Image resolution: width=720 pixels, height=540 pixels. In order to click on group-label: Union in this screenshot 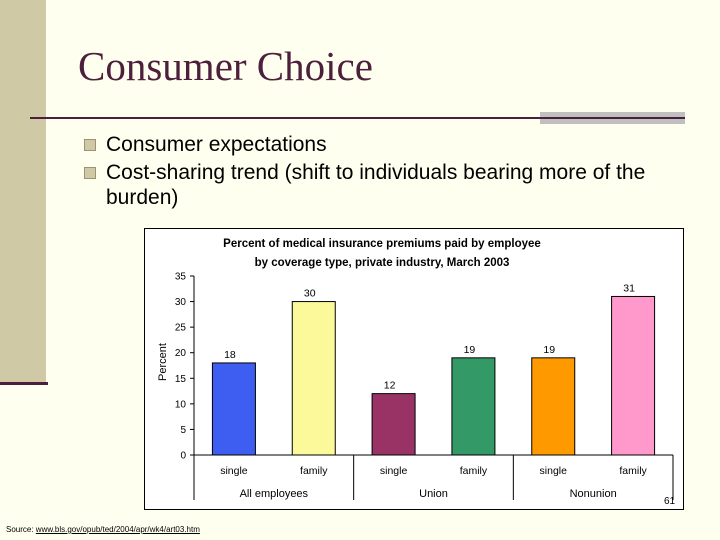, I will do `click(433, 494)`.